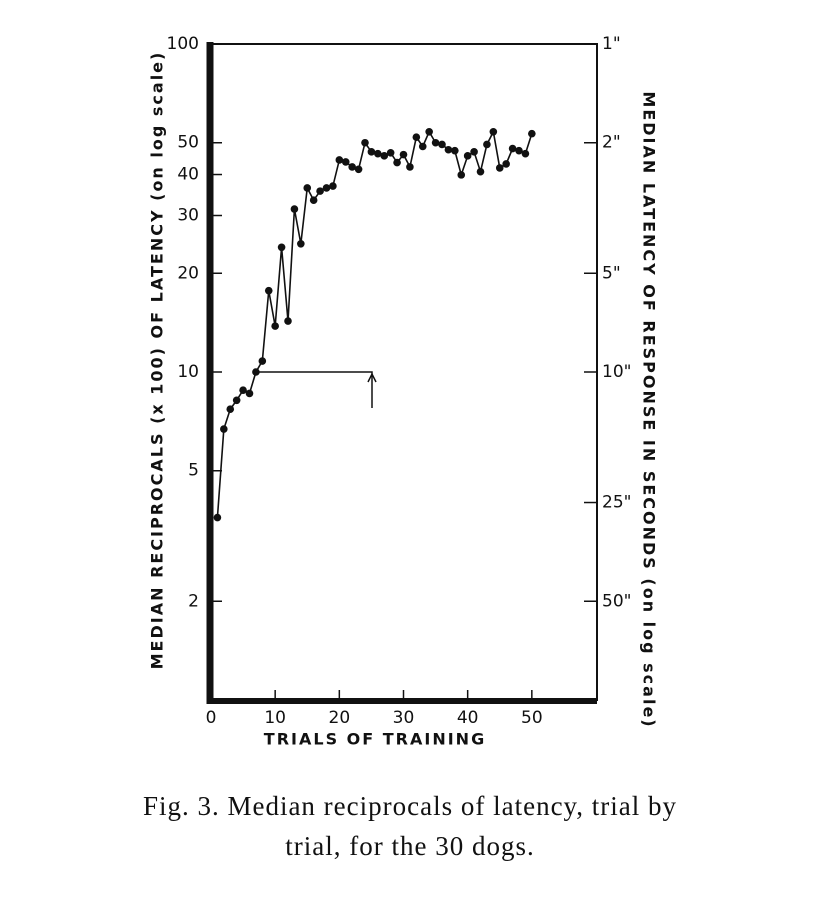 This screenshot has height=914, width=820. Describe the element at coordinates (611, 273) in the screenshot. I see `y2-tick-label: 5"` at that location.